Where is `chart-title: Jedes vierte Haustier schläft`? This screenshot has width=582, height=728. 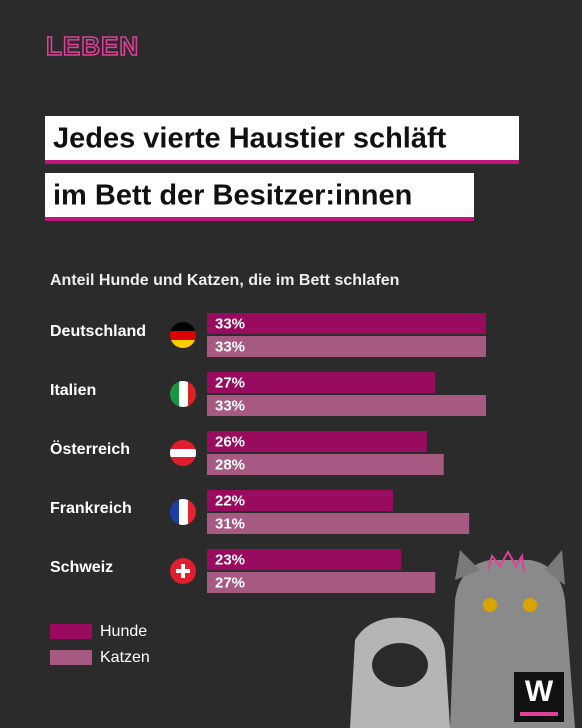 chart-title: Jedes vierte Haustier schläft is located at coordinates (250, 139).